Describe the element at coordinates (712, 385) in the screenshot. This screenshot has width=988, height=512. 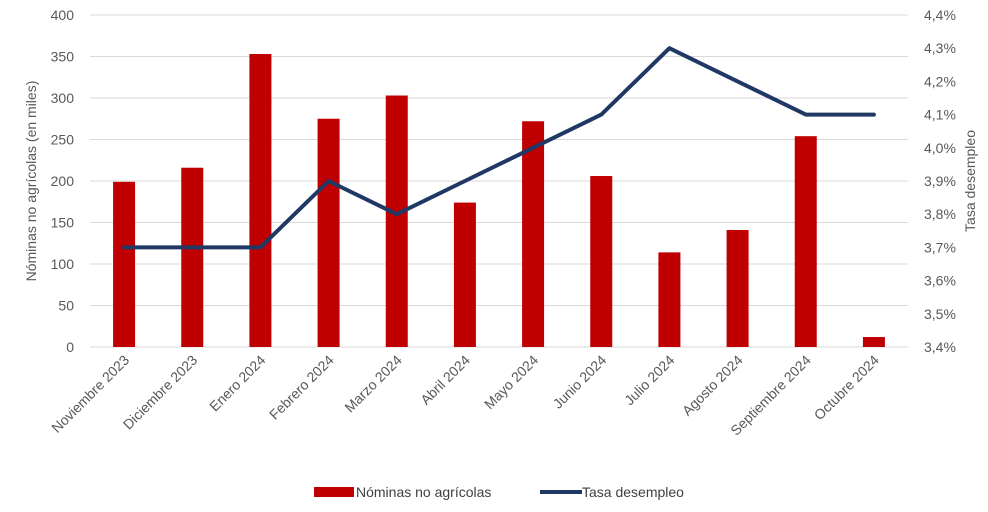
I see `x-tick-label: Agosto 2024` at that location.